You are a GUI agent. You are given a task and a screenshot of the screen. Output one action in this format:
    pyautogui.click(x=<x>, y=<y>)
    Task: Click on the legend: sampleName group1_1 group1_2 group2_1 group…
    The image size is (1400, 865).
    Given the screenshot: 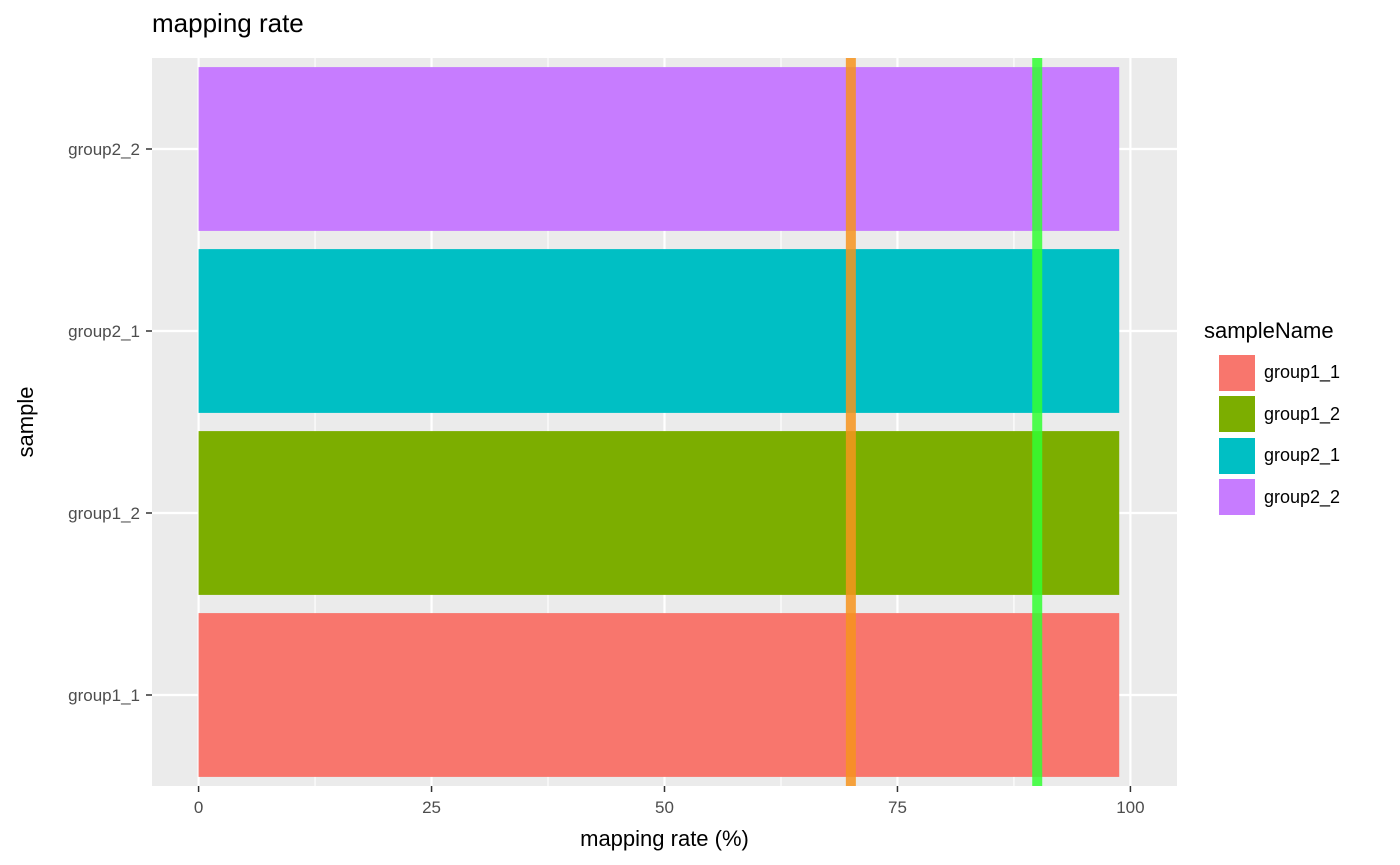 What is the action you would take?
    pyautogui.click(x=1272, y=418)
    